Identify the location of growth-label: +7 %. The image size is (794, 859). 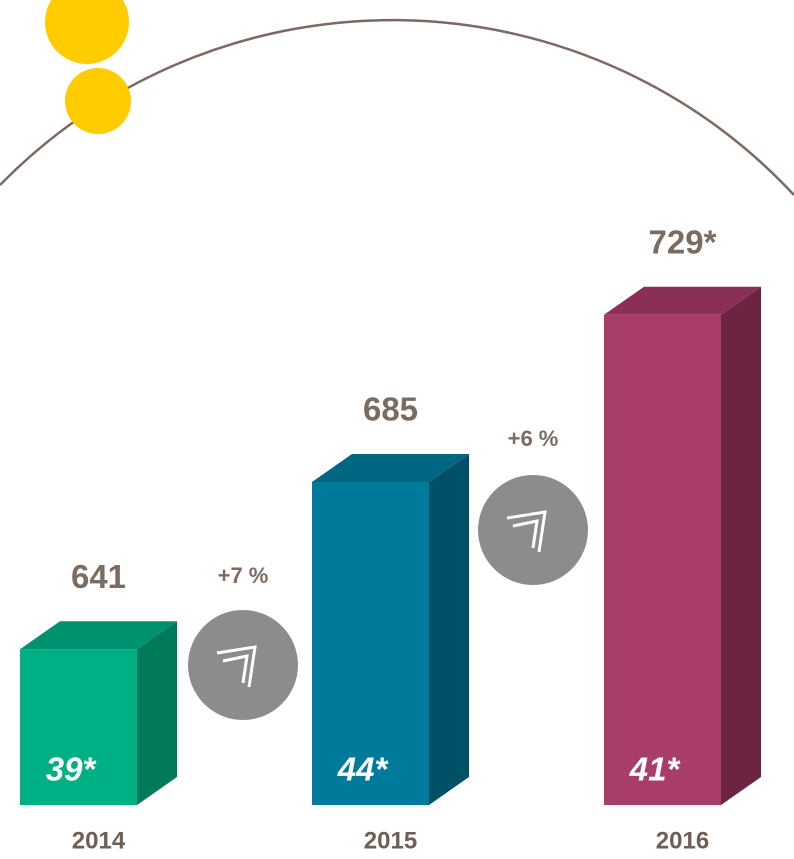
(243, 575).